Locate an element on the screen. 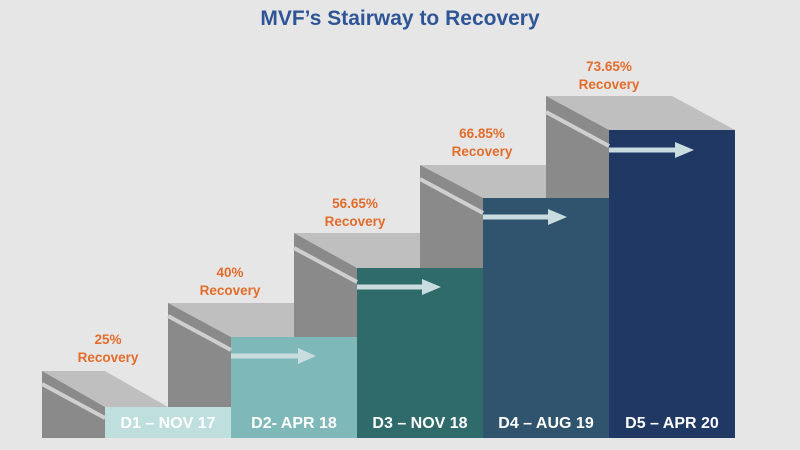 This screenshot has height=450, width=800. step-3-recovery: 56.65% Recovery is located at coordinates (355, 213).